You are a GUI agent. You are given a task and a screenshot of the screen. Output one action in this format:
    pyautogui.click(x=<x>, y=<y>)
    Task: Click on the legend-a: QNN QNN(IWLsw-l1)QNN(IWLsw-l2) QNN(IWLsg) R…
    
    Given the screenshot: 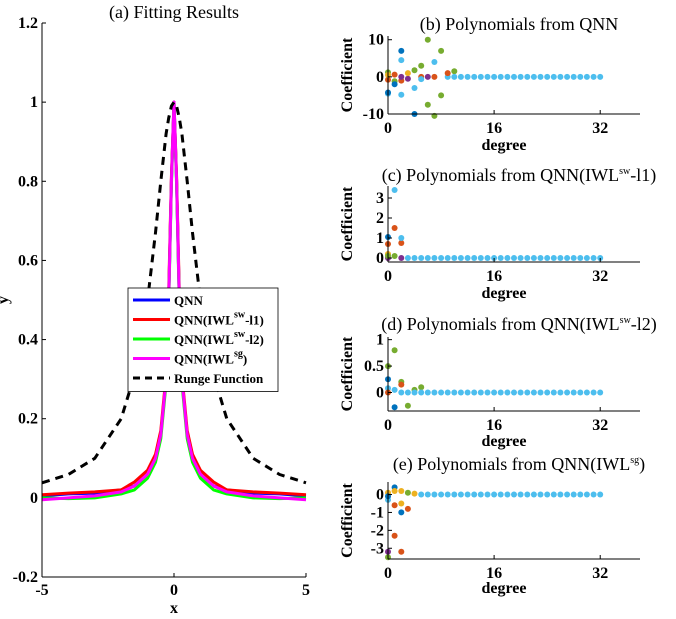 What is the action you would take?
    pyautogui.click(x=203, y=339)
    